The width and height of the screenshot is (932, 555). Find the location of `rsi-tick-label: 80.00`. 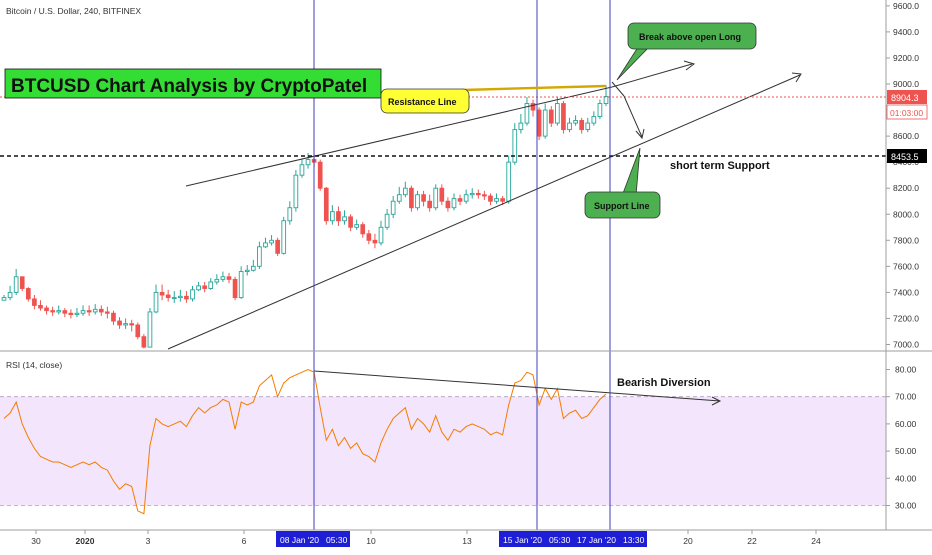

rsi-tick-label: 80.00 is located at coordinates (906, 370).